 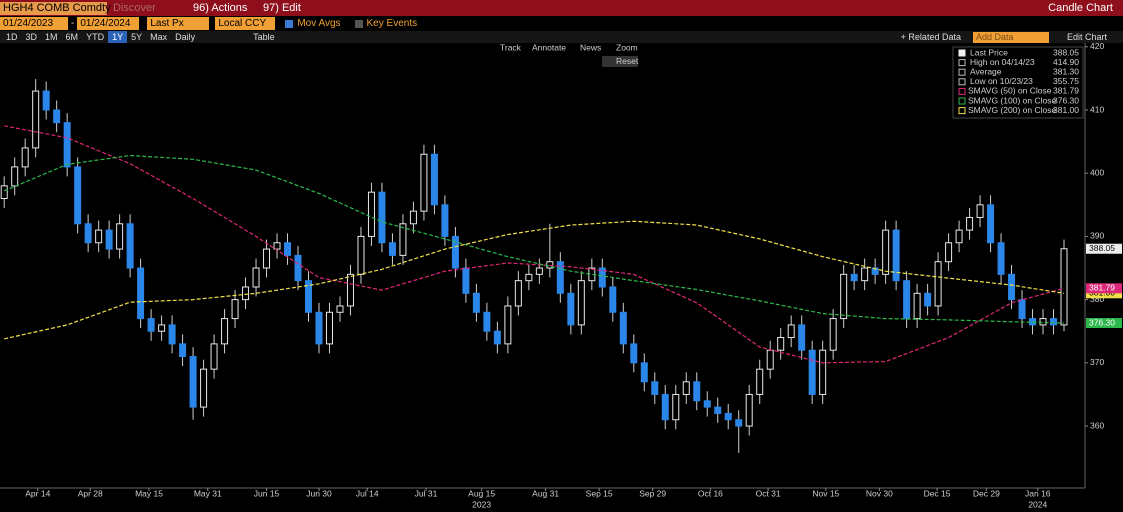 I want to click on period-button: 1D, so click(x=12, y=37).